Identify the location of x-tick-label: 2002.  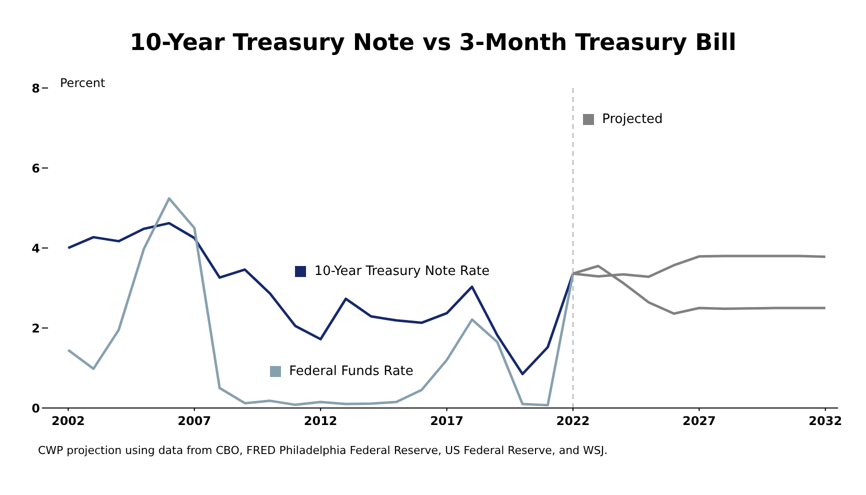
(68, 421).